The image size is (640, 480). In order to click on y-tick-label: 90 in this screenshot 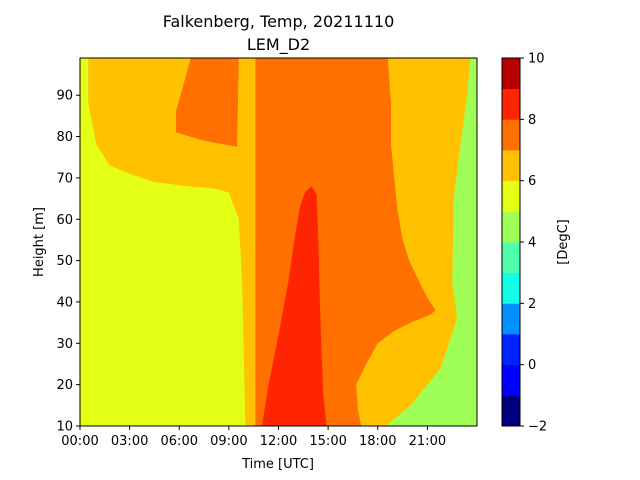, I will do `click(64, 96)`.